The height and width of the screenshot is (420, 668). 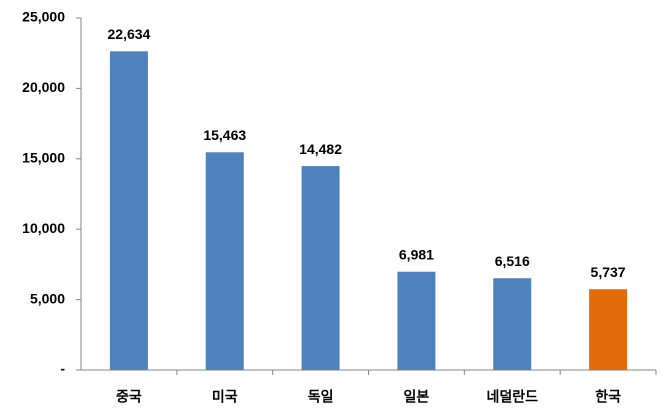 What do you see at coordinates (43, 228) in the screenshot?
I see `y-tick-label: 10,000` at bounding box center [43, 228].